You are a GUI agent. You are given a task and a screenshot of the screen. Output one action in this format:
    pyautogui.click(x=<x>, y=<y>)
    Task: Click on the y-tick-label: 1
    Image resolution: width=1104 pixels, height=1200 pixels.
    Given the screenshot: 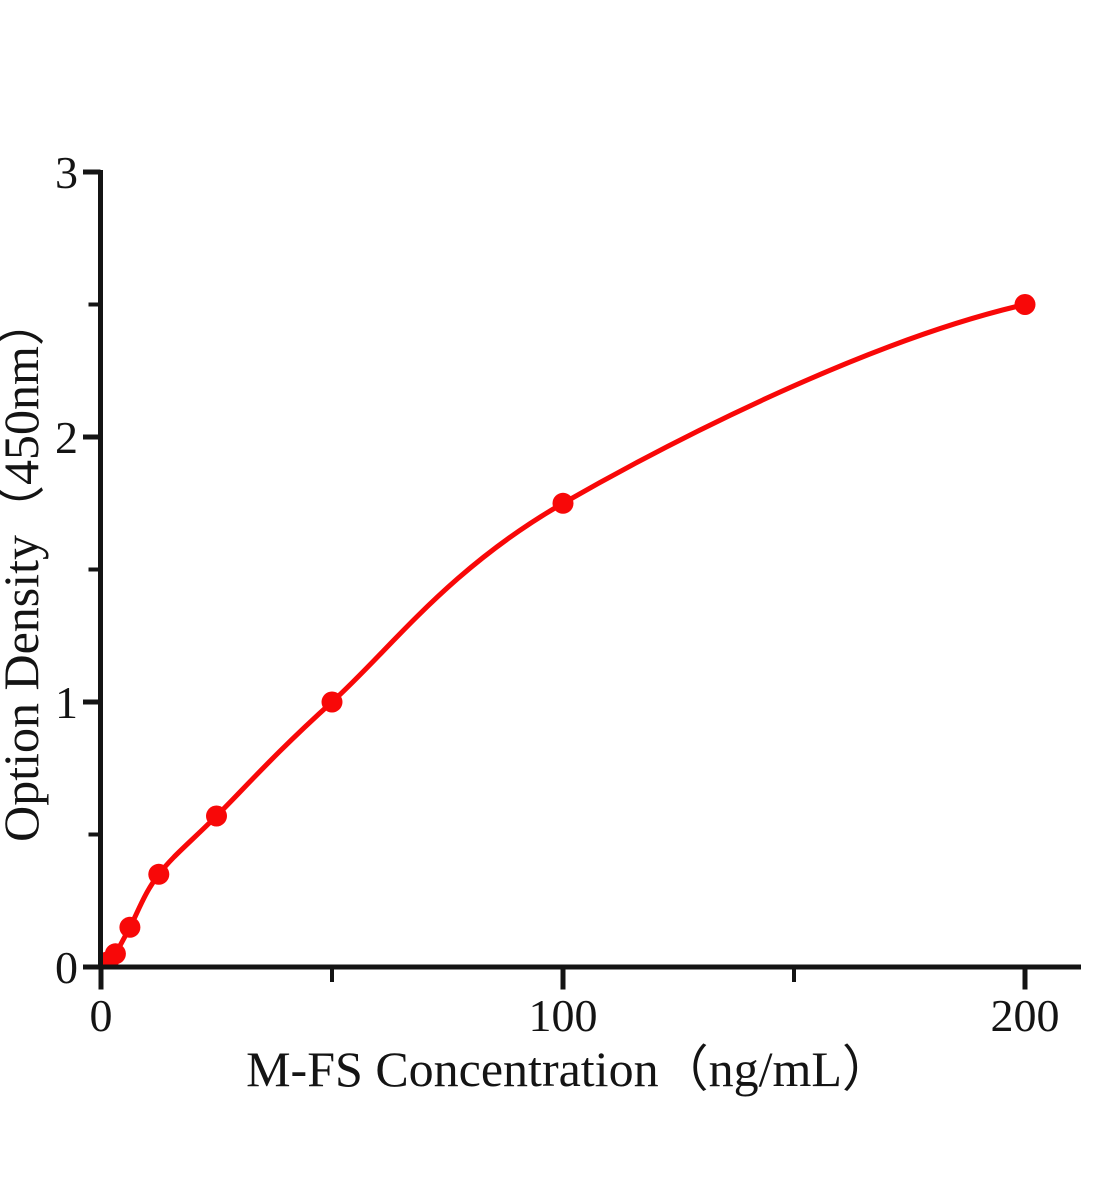 What is the action you would take?
    pyautogui.click(x=66, y=702)
    